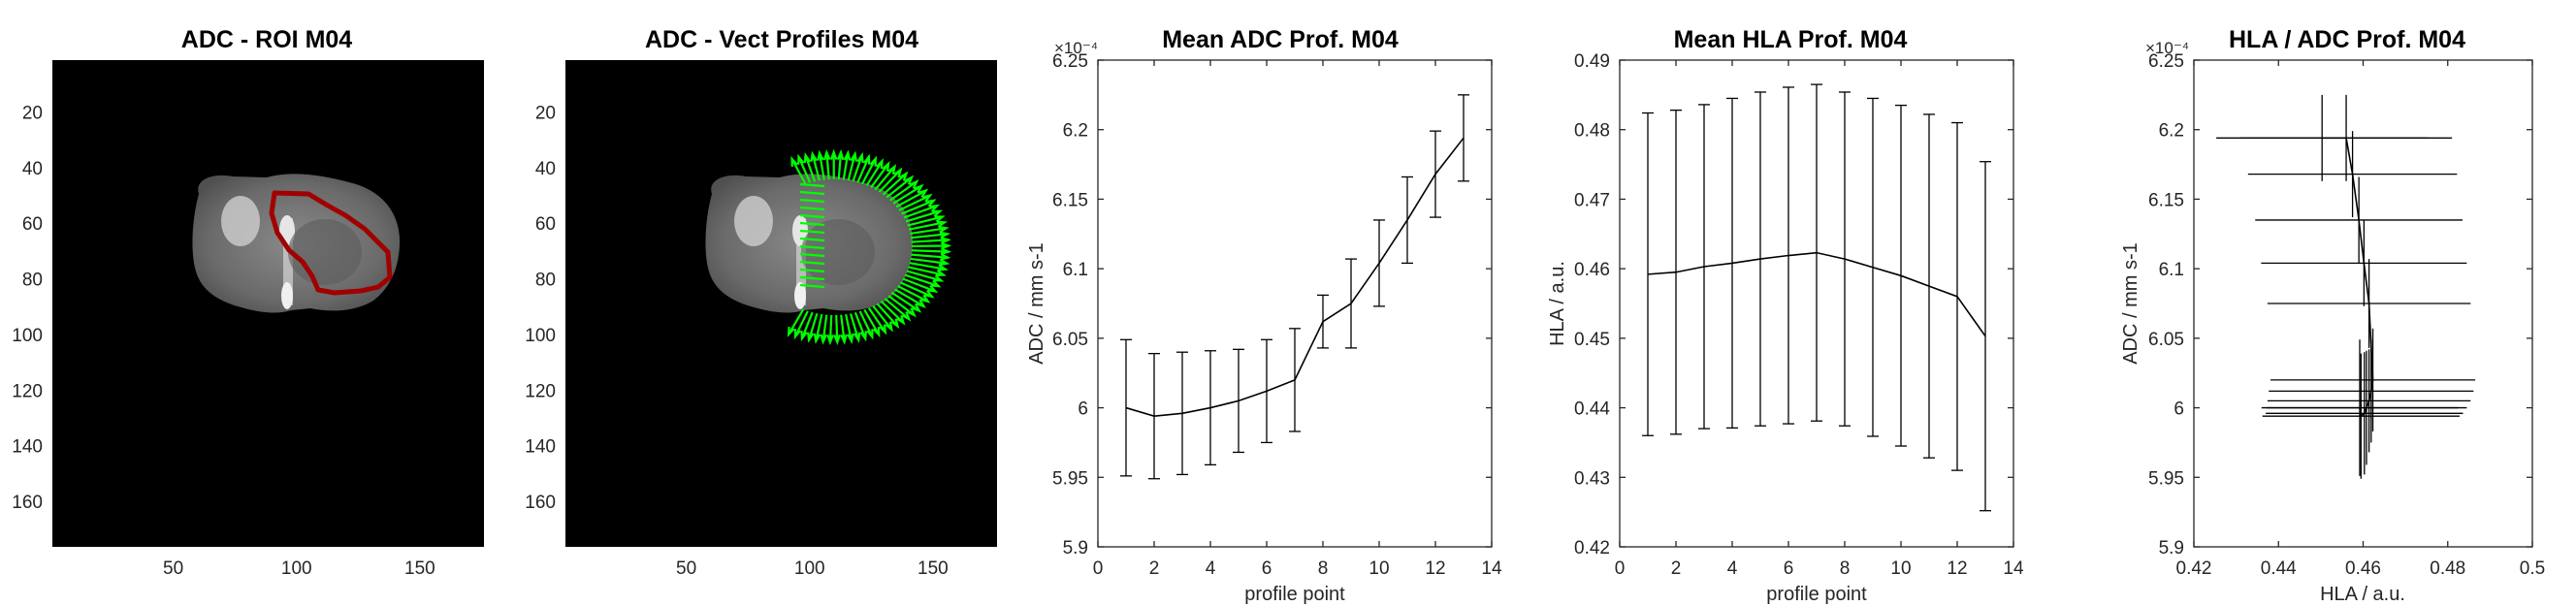 The image size is (2576, 606). I want to click on panel-4-ytick: 0.43, so click(1592, 479).